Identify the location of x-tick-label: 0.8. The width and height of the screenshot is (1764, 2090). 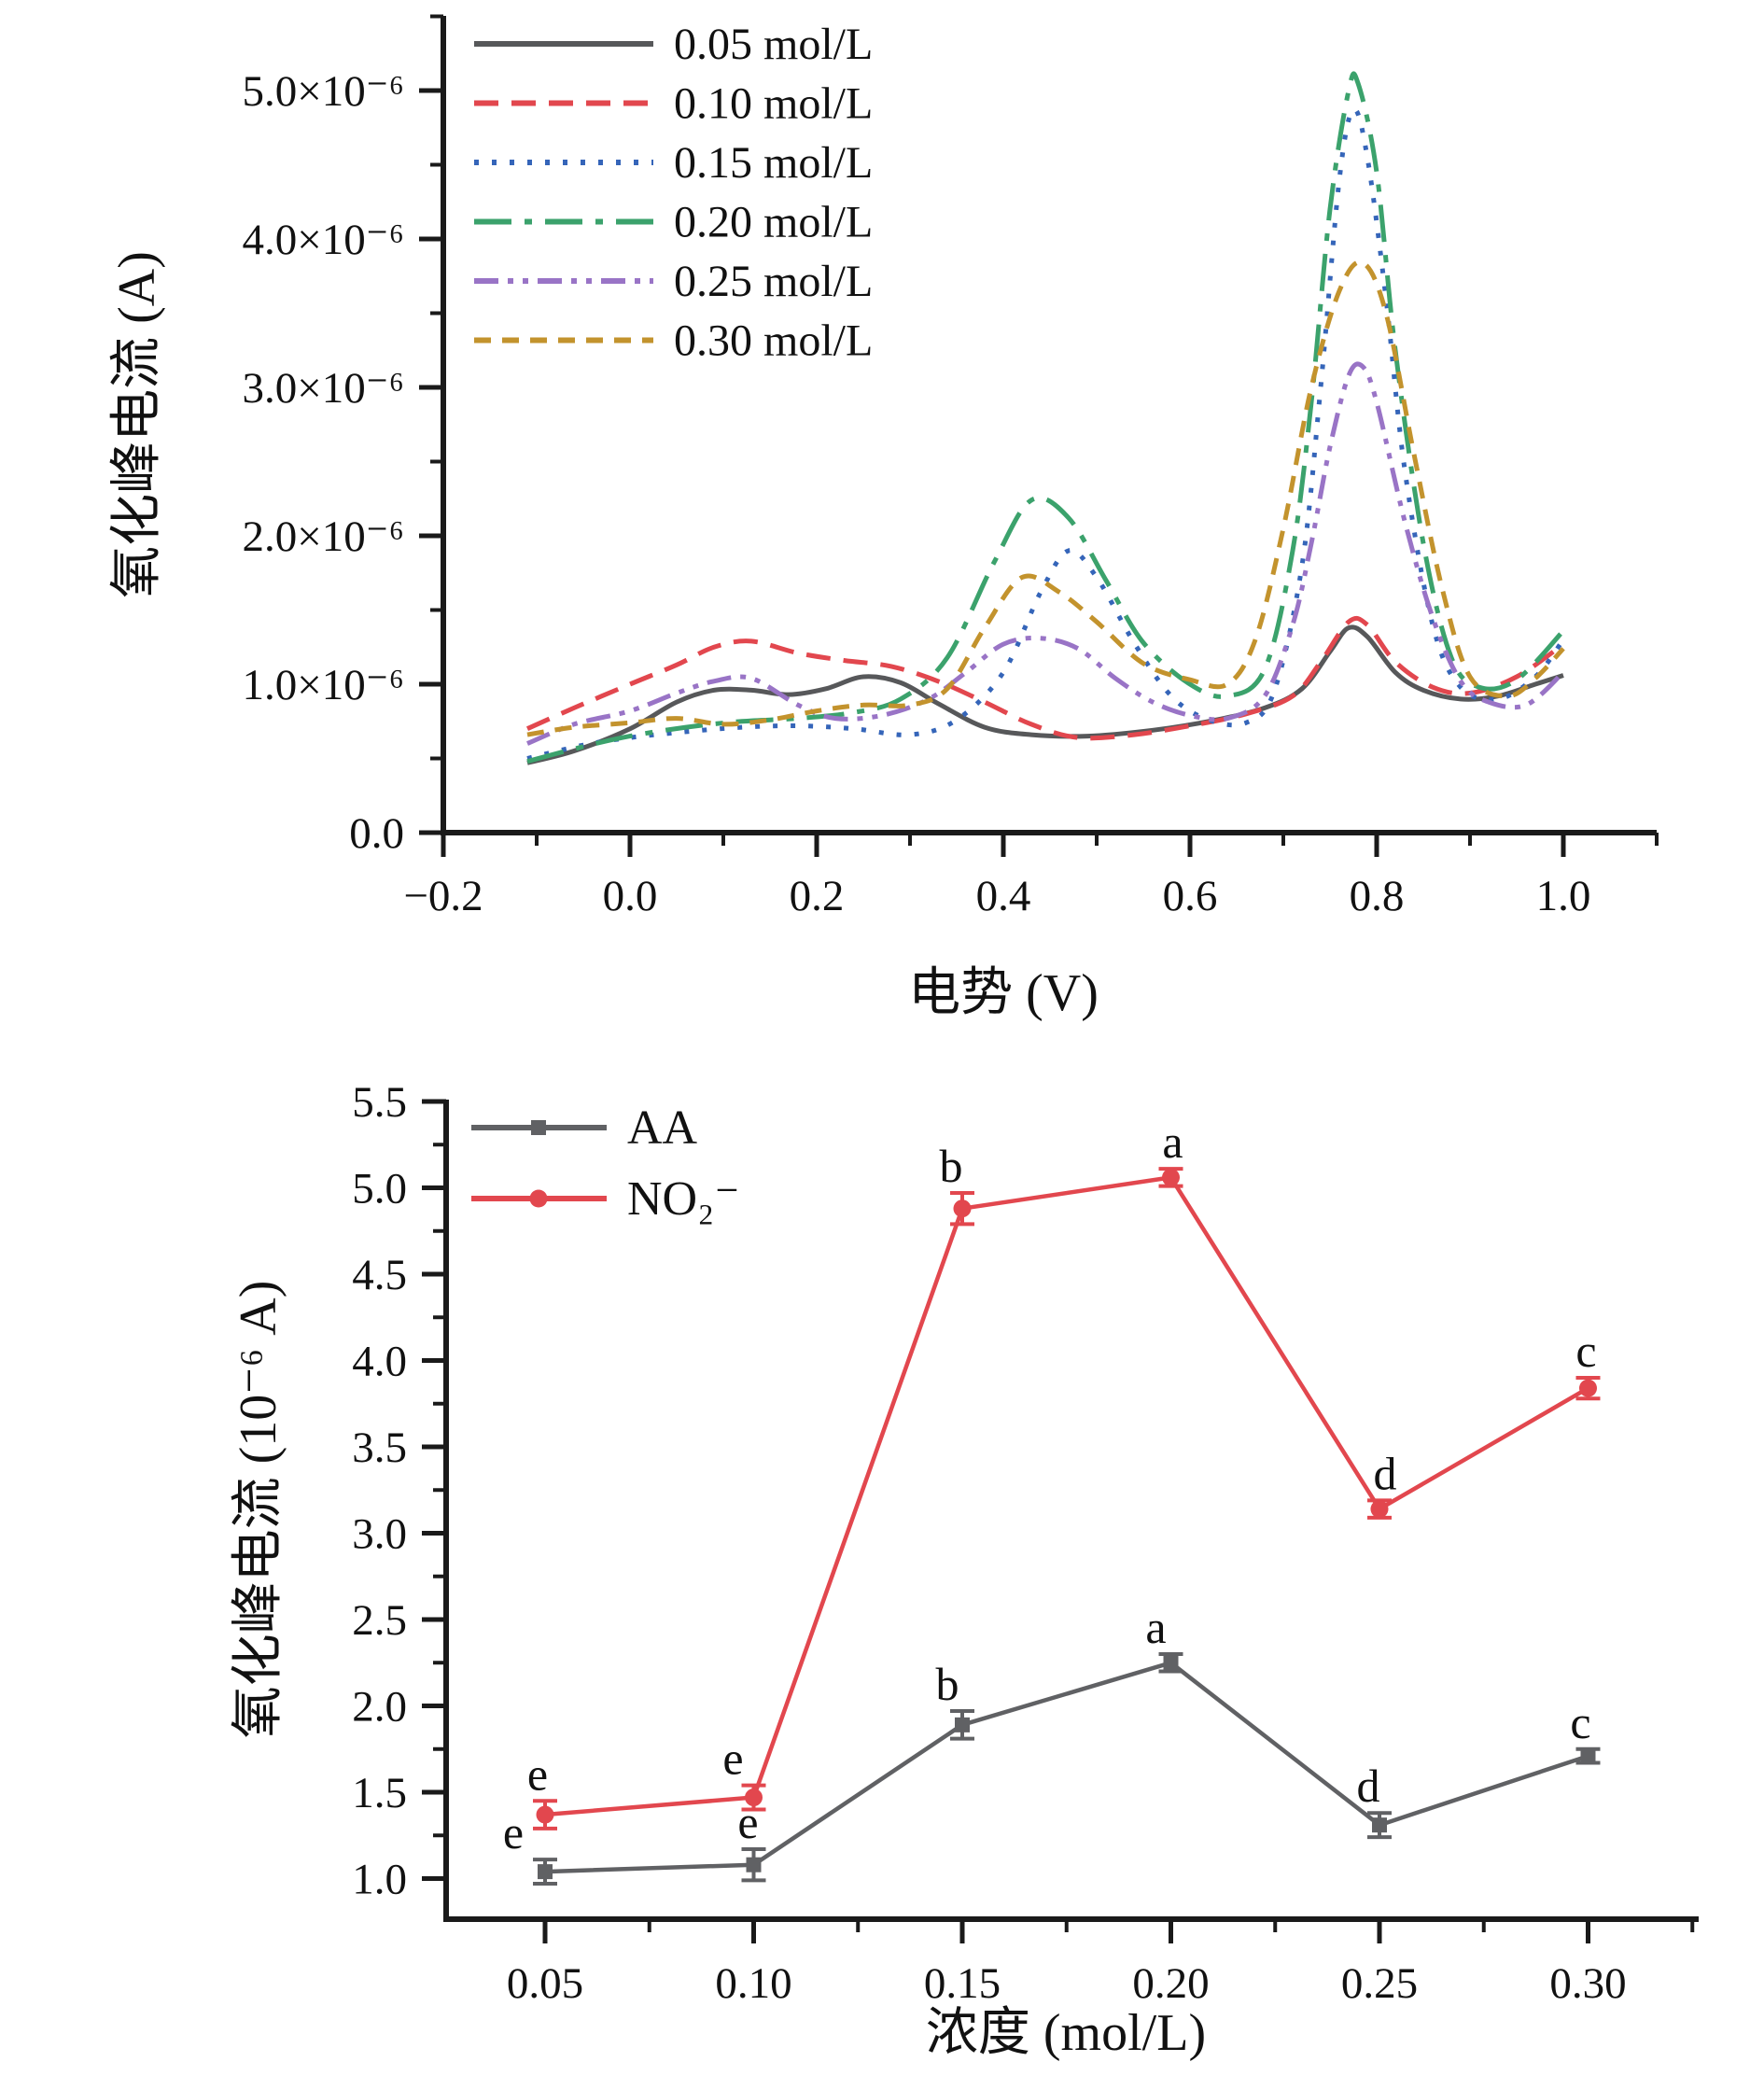
(1377, 896).